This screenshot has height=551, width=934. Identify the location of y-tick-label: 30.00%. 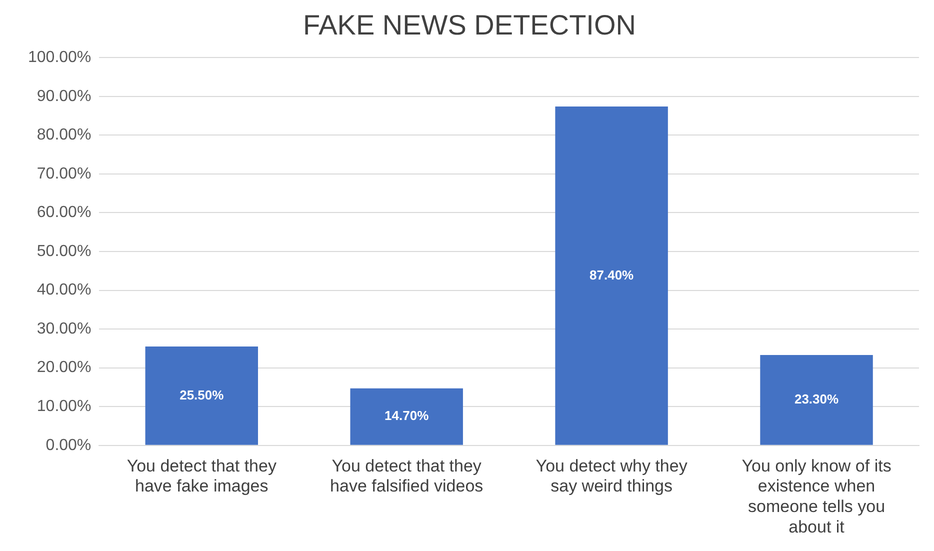
(64, 329).